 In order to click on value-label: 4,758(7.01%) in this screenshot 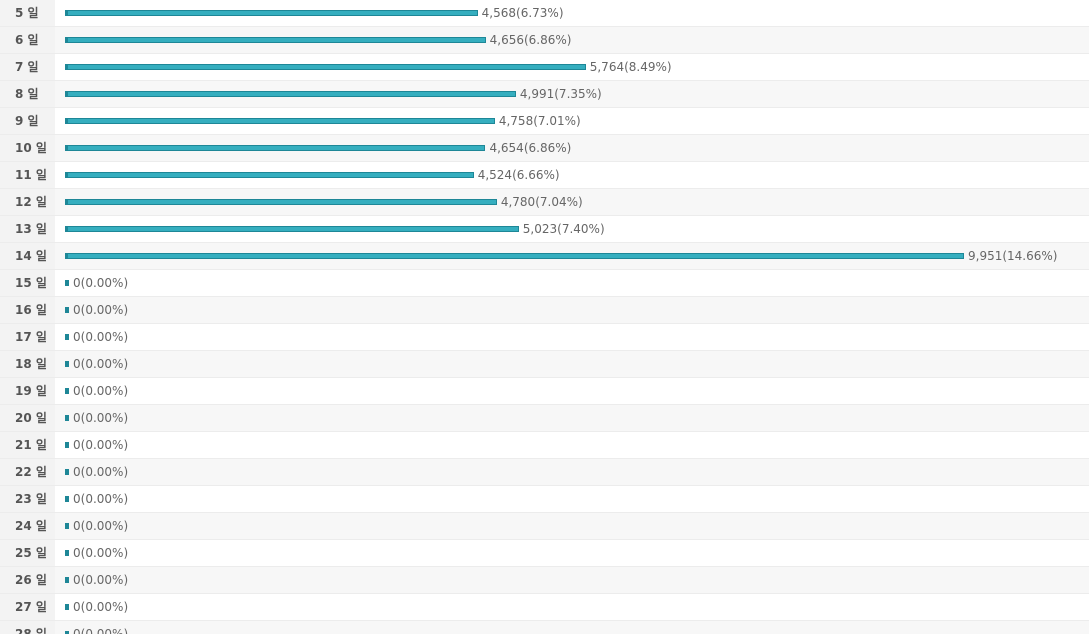, I will do `click(540, 121)`.